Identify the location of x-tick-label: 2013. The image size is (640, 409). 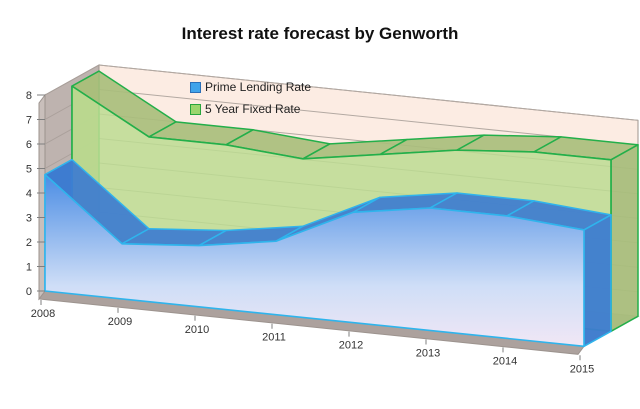
(428, 354).